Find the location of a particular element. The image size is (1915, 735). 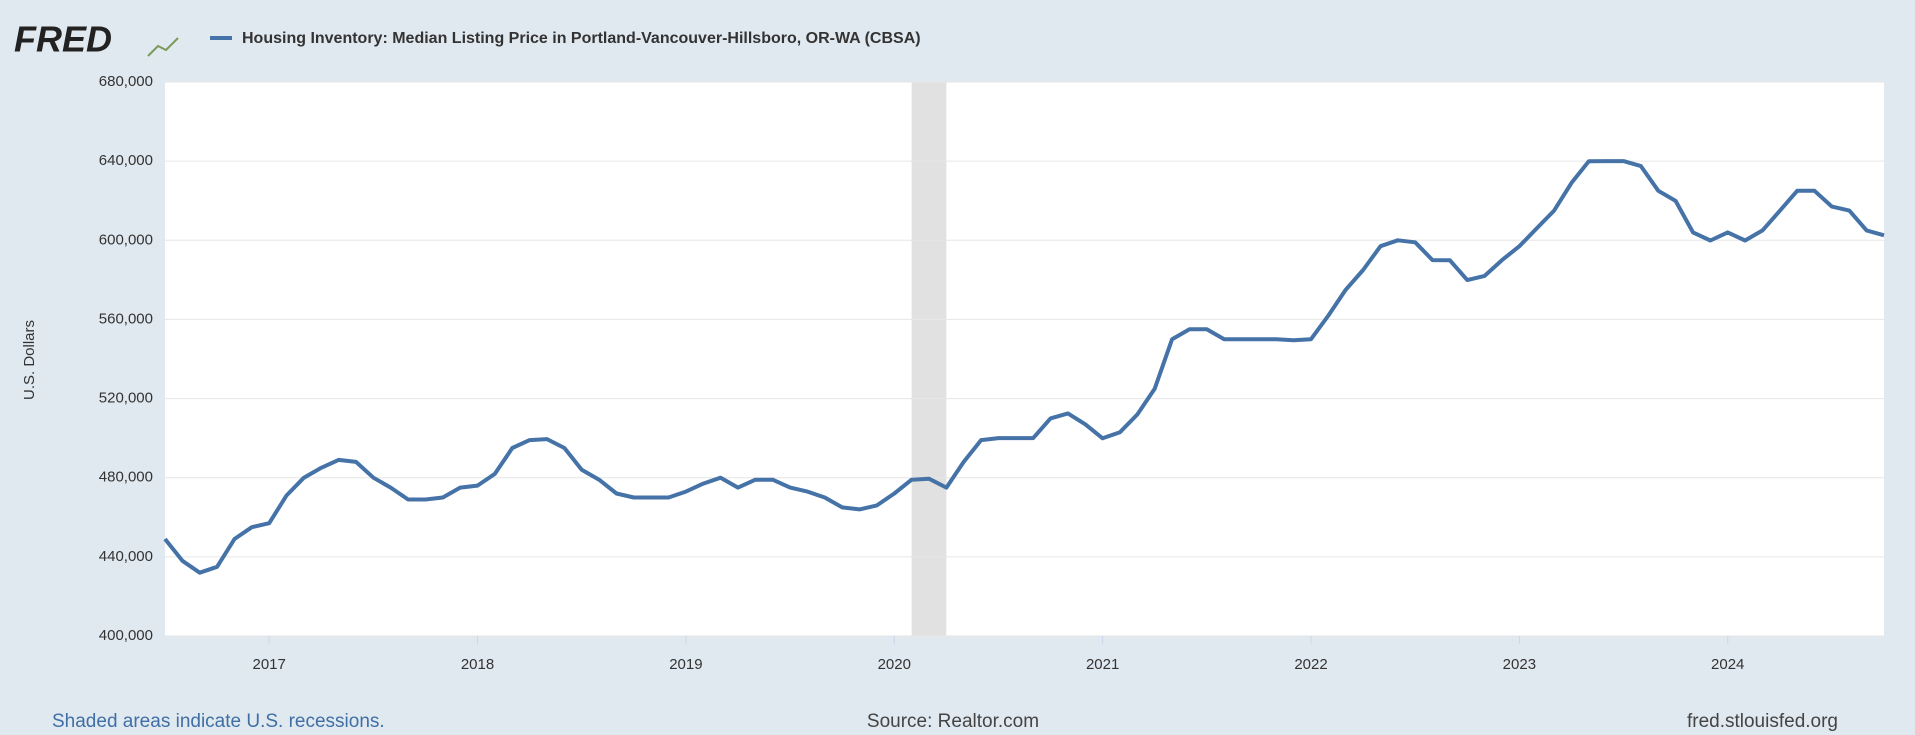

y-tick-label: 520,000 is located at coordinates (126, 398).